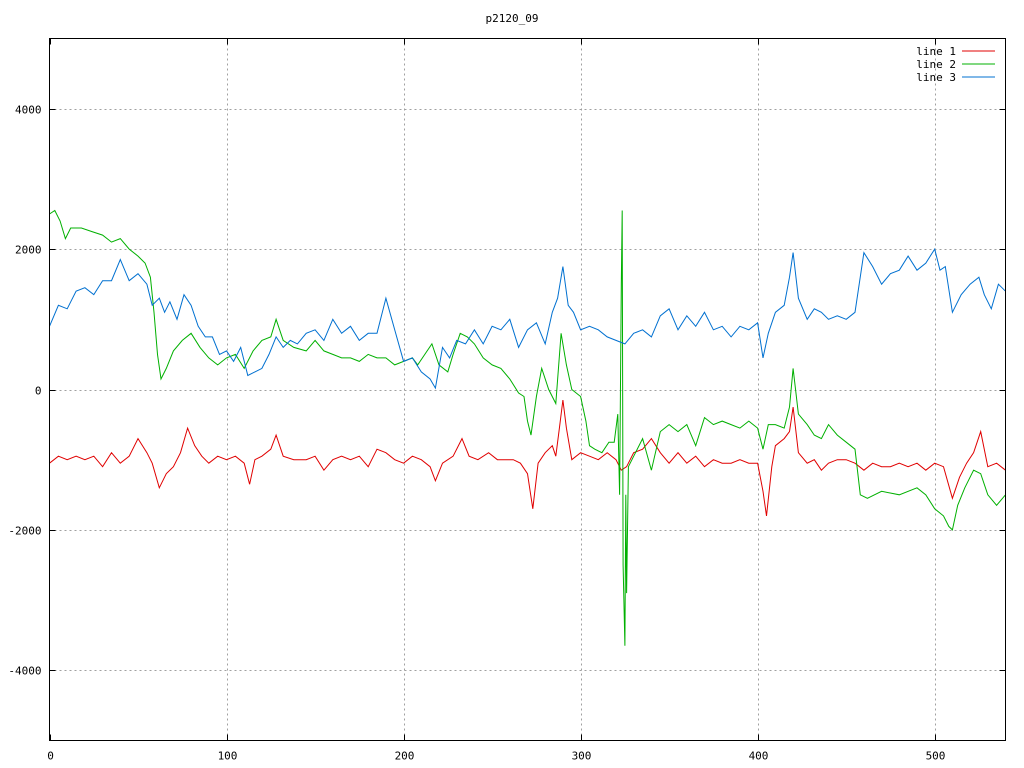 This screenshot has height=768, width=1024. Describe the element at coordinates (936, 756) in the screenshot. I see `x-tick-label: 500` at that location.